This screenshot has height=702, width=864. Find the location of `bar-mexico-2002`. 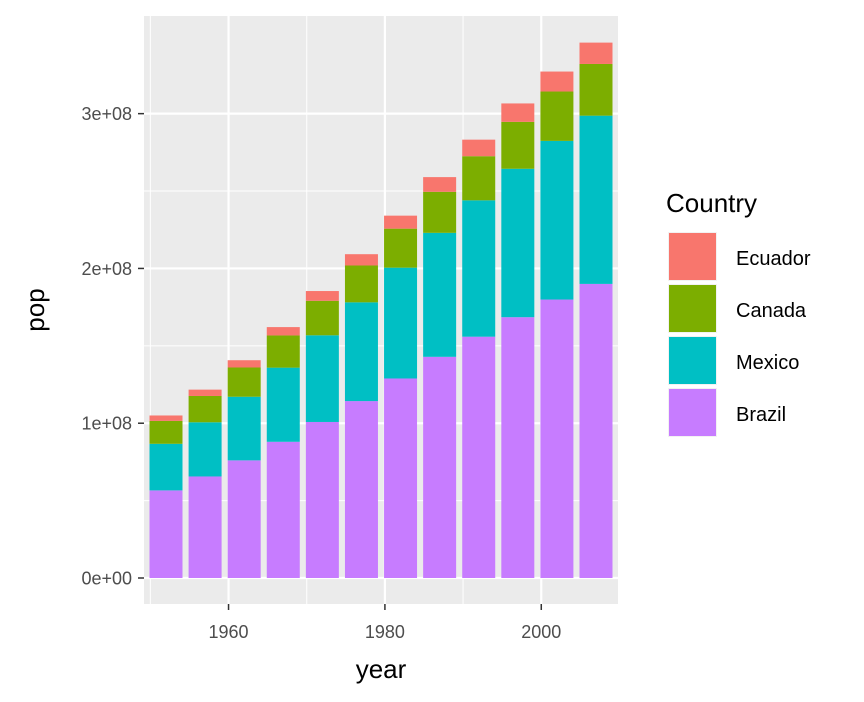

bar-mexico-2002 is located at coordinates (557, 220).